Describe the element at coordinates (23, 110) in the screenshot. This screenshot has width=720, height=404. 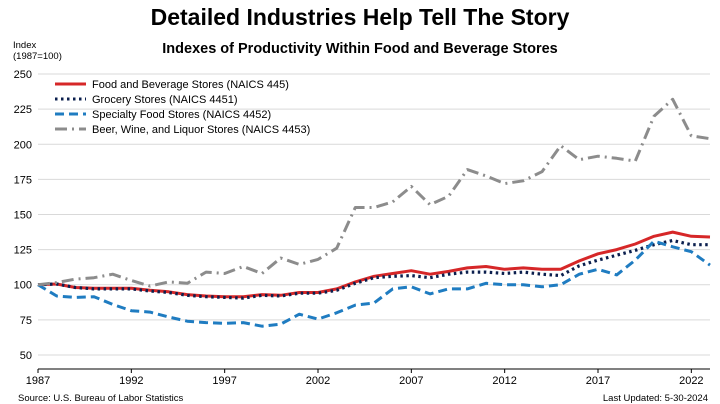
I see `y-tick-label-225: 225` at that location.